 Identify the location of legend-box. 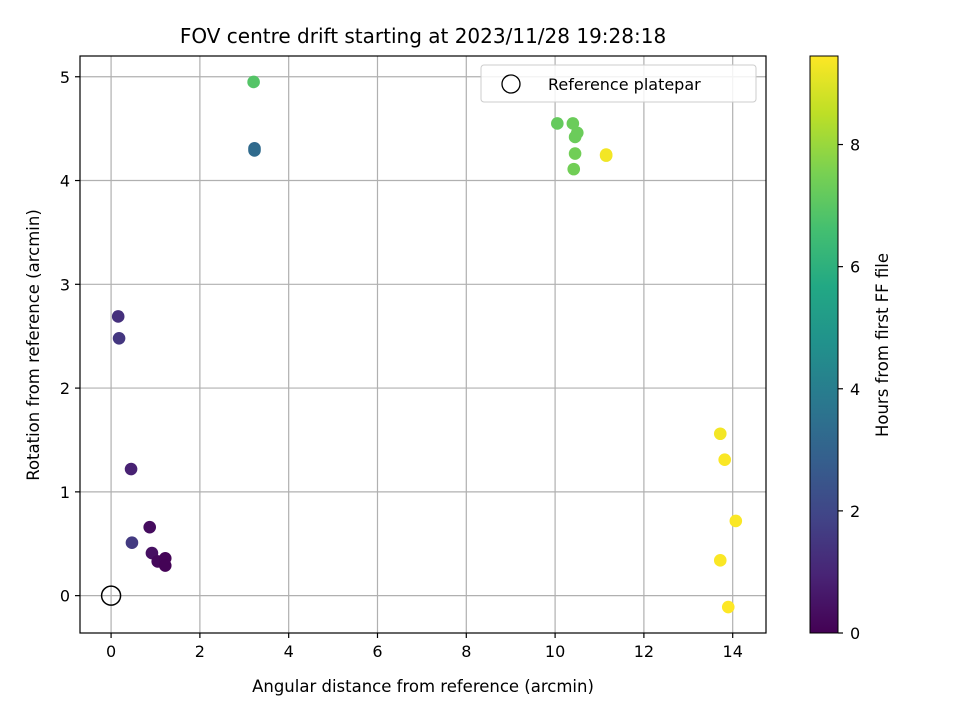
(618, 83).